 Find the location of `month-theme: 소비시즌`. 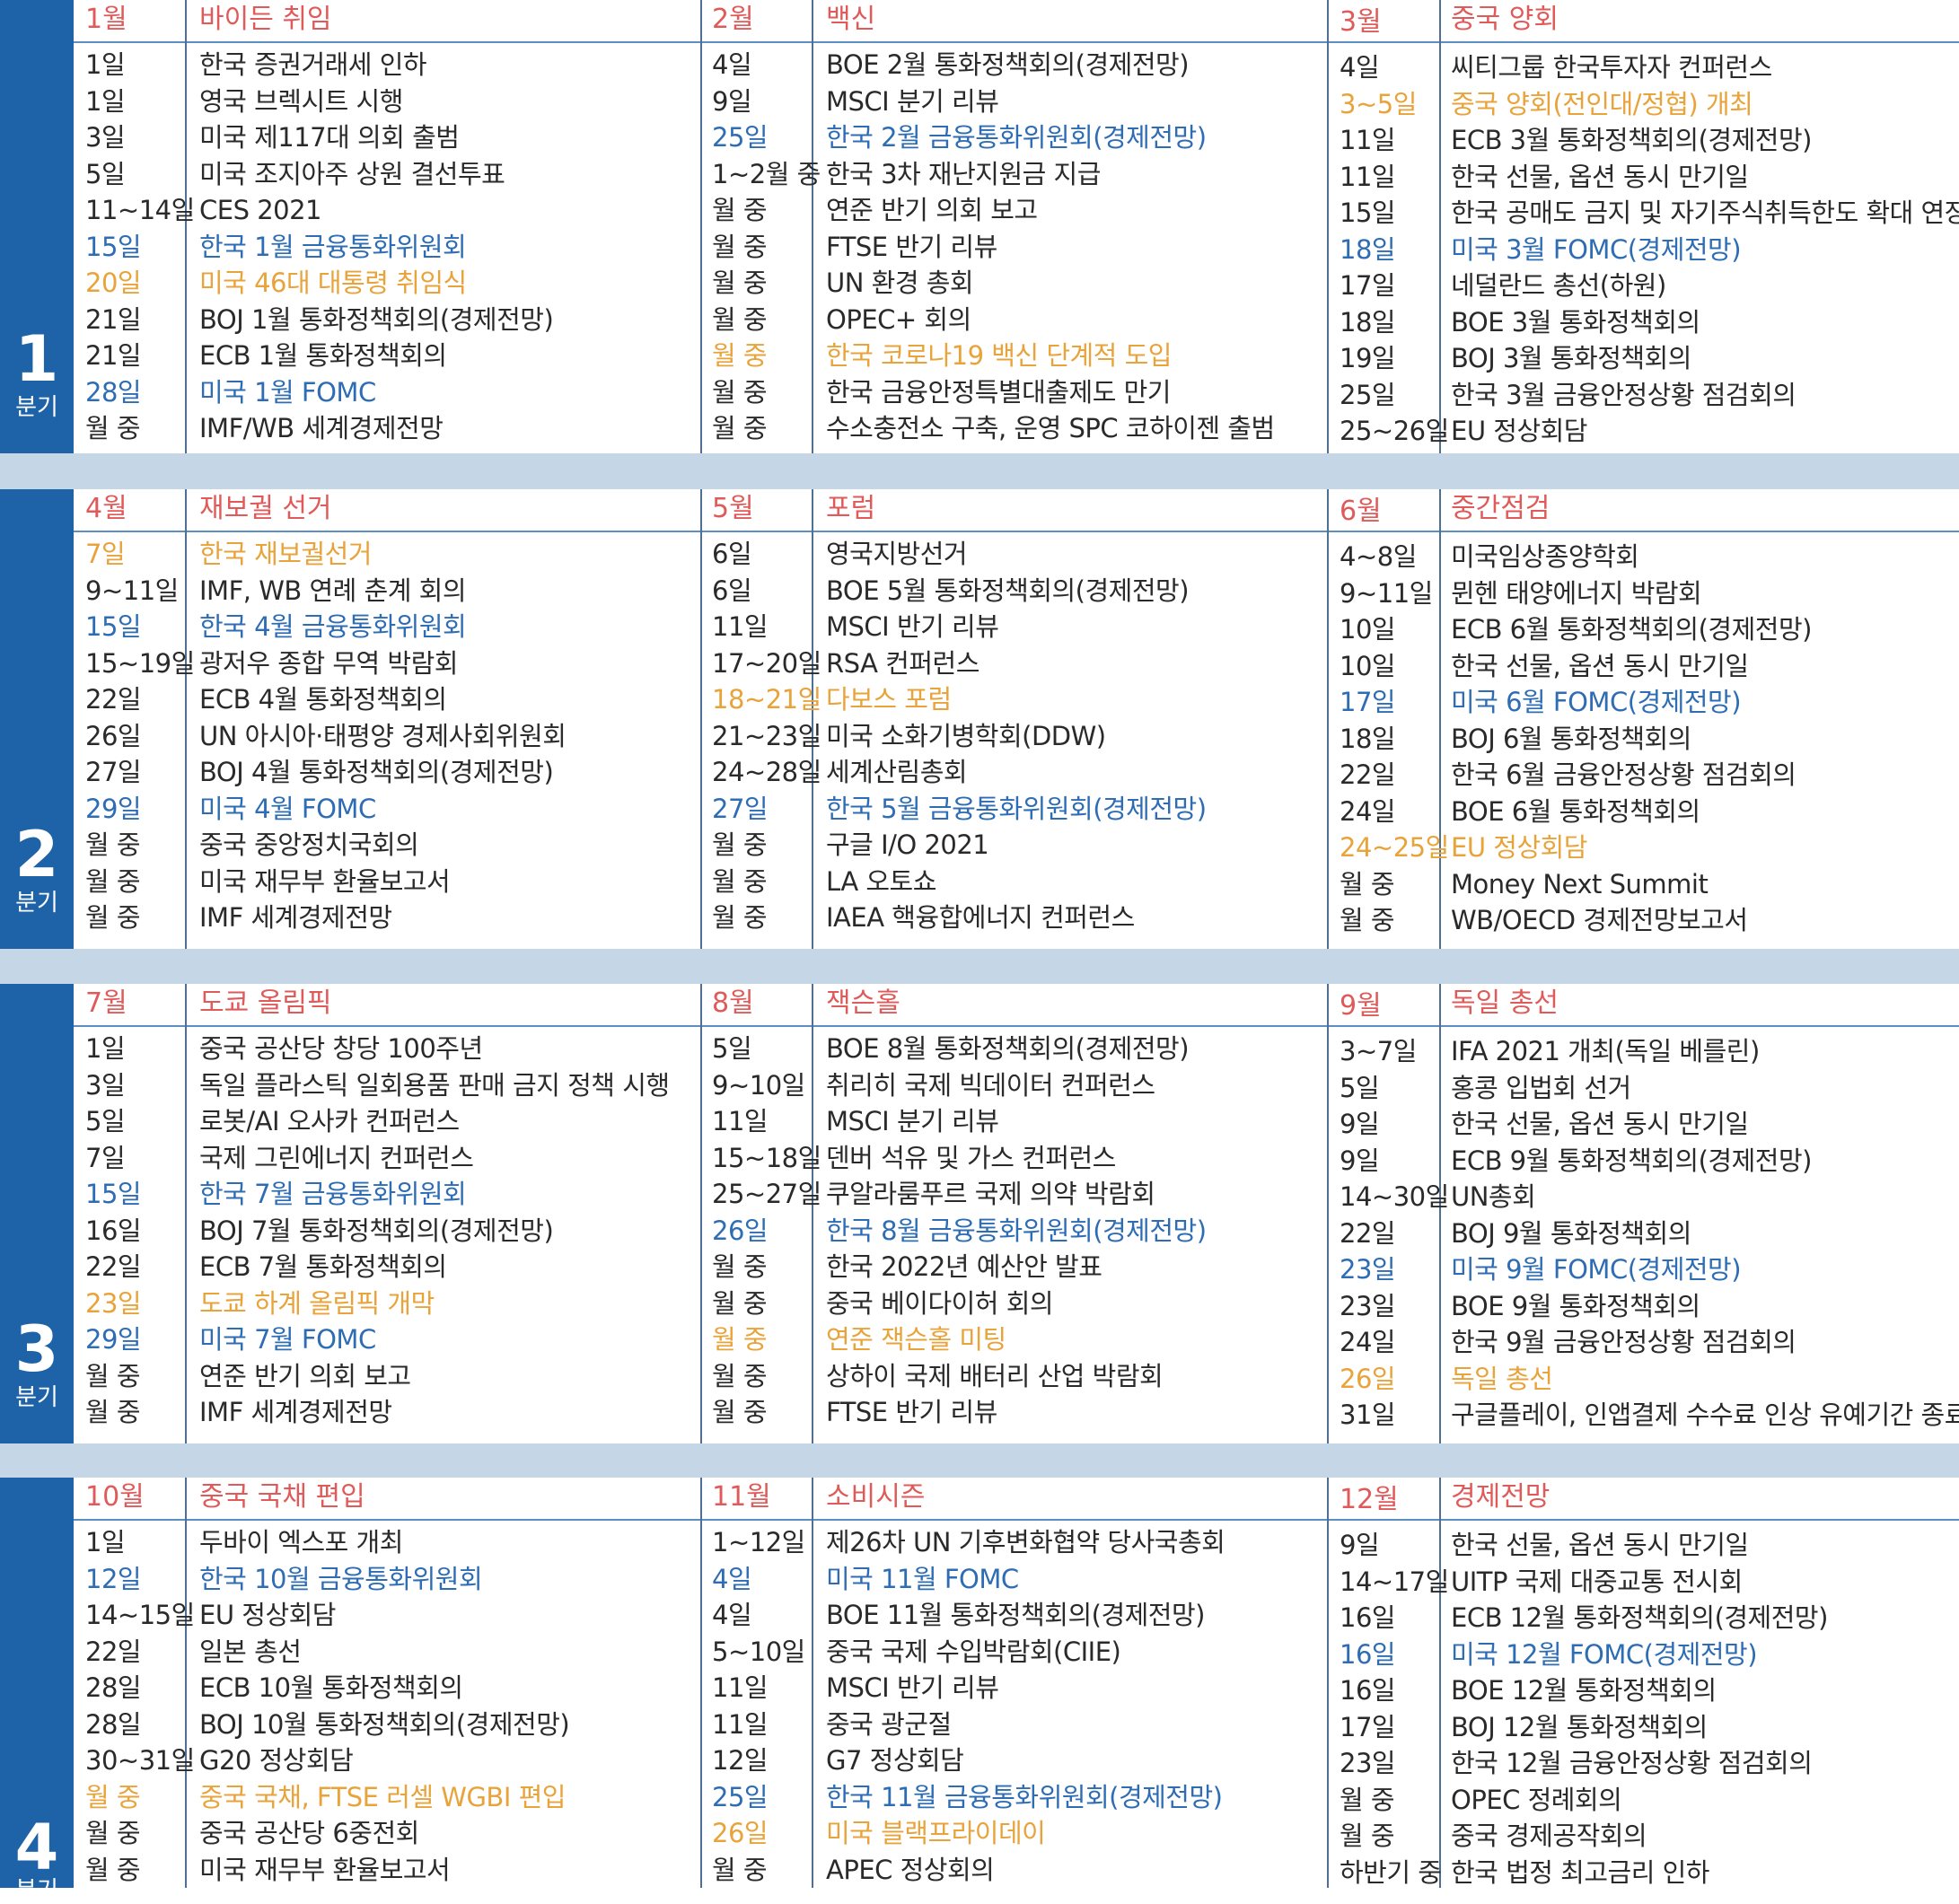

month-theme: 소비시즌 is located at coordinates (876, 1497).